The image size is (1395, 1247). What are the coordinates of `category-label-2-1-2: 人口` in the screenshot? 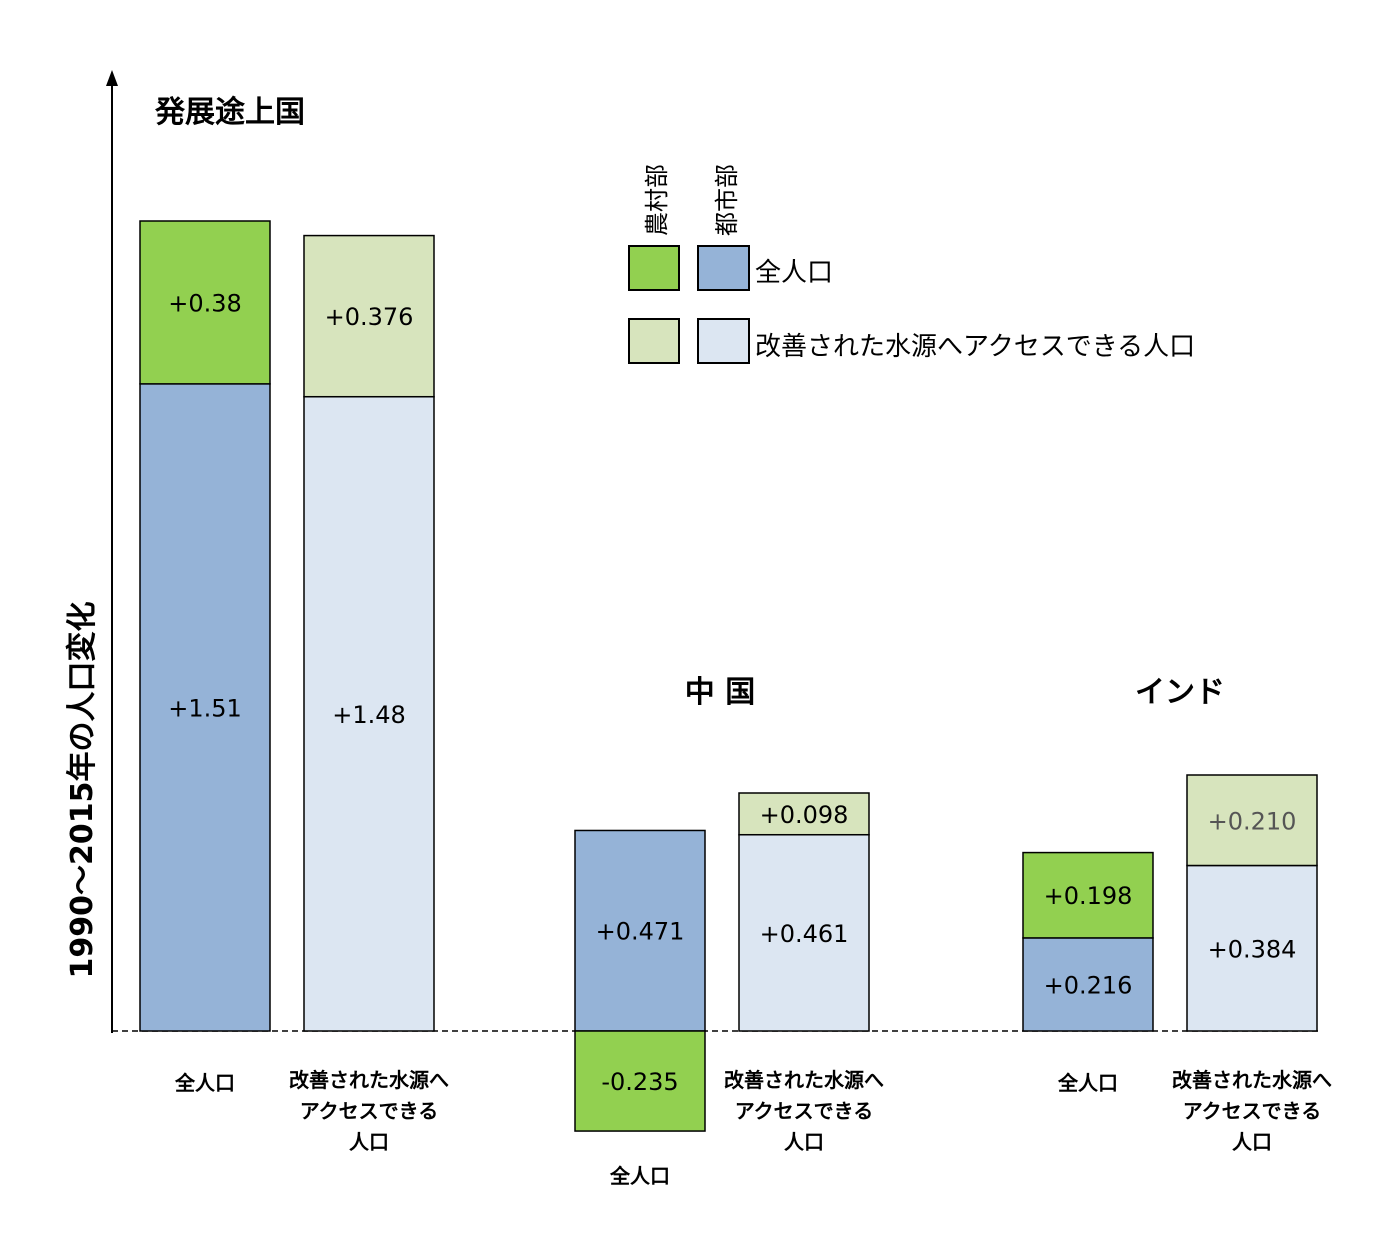 It's located at (1252, 1142).